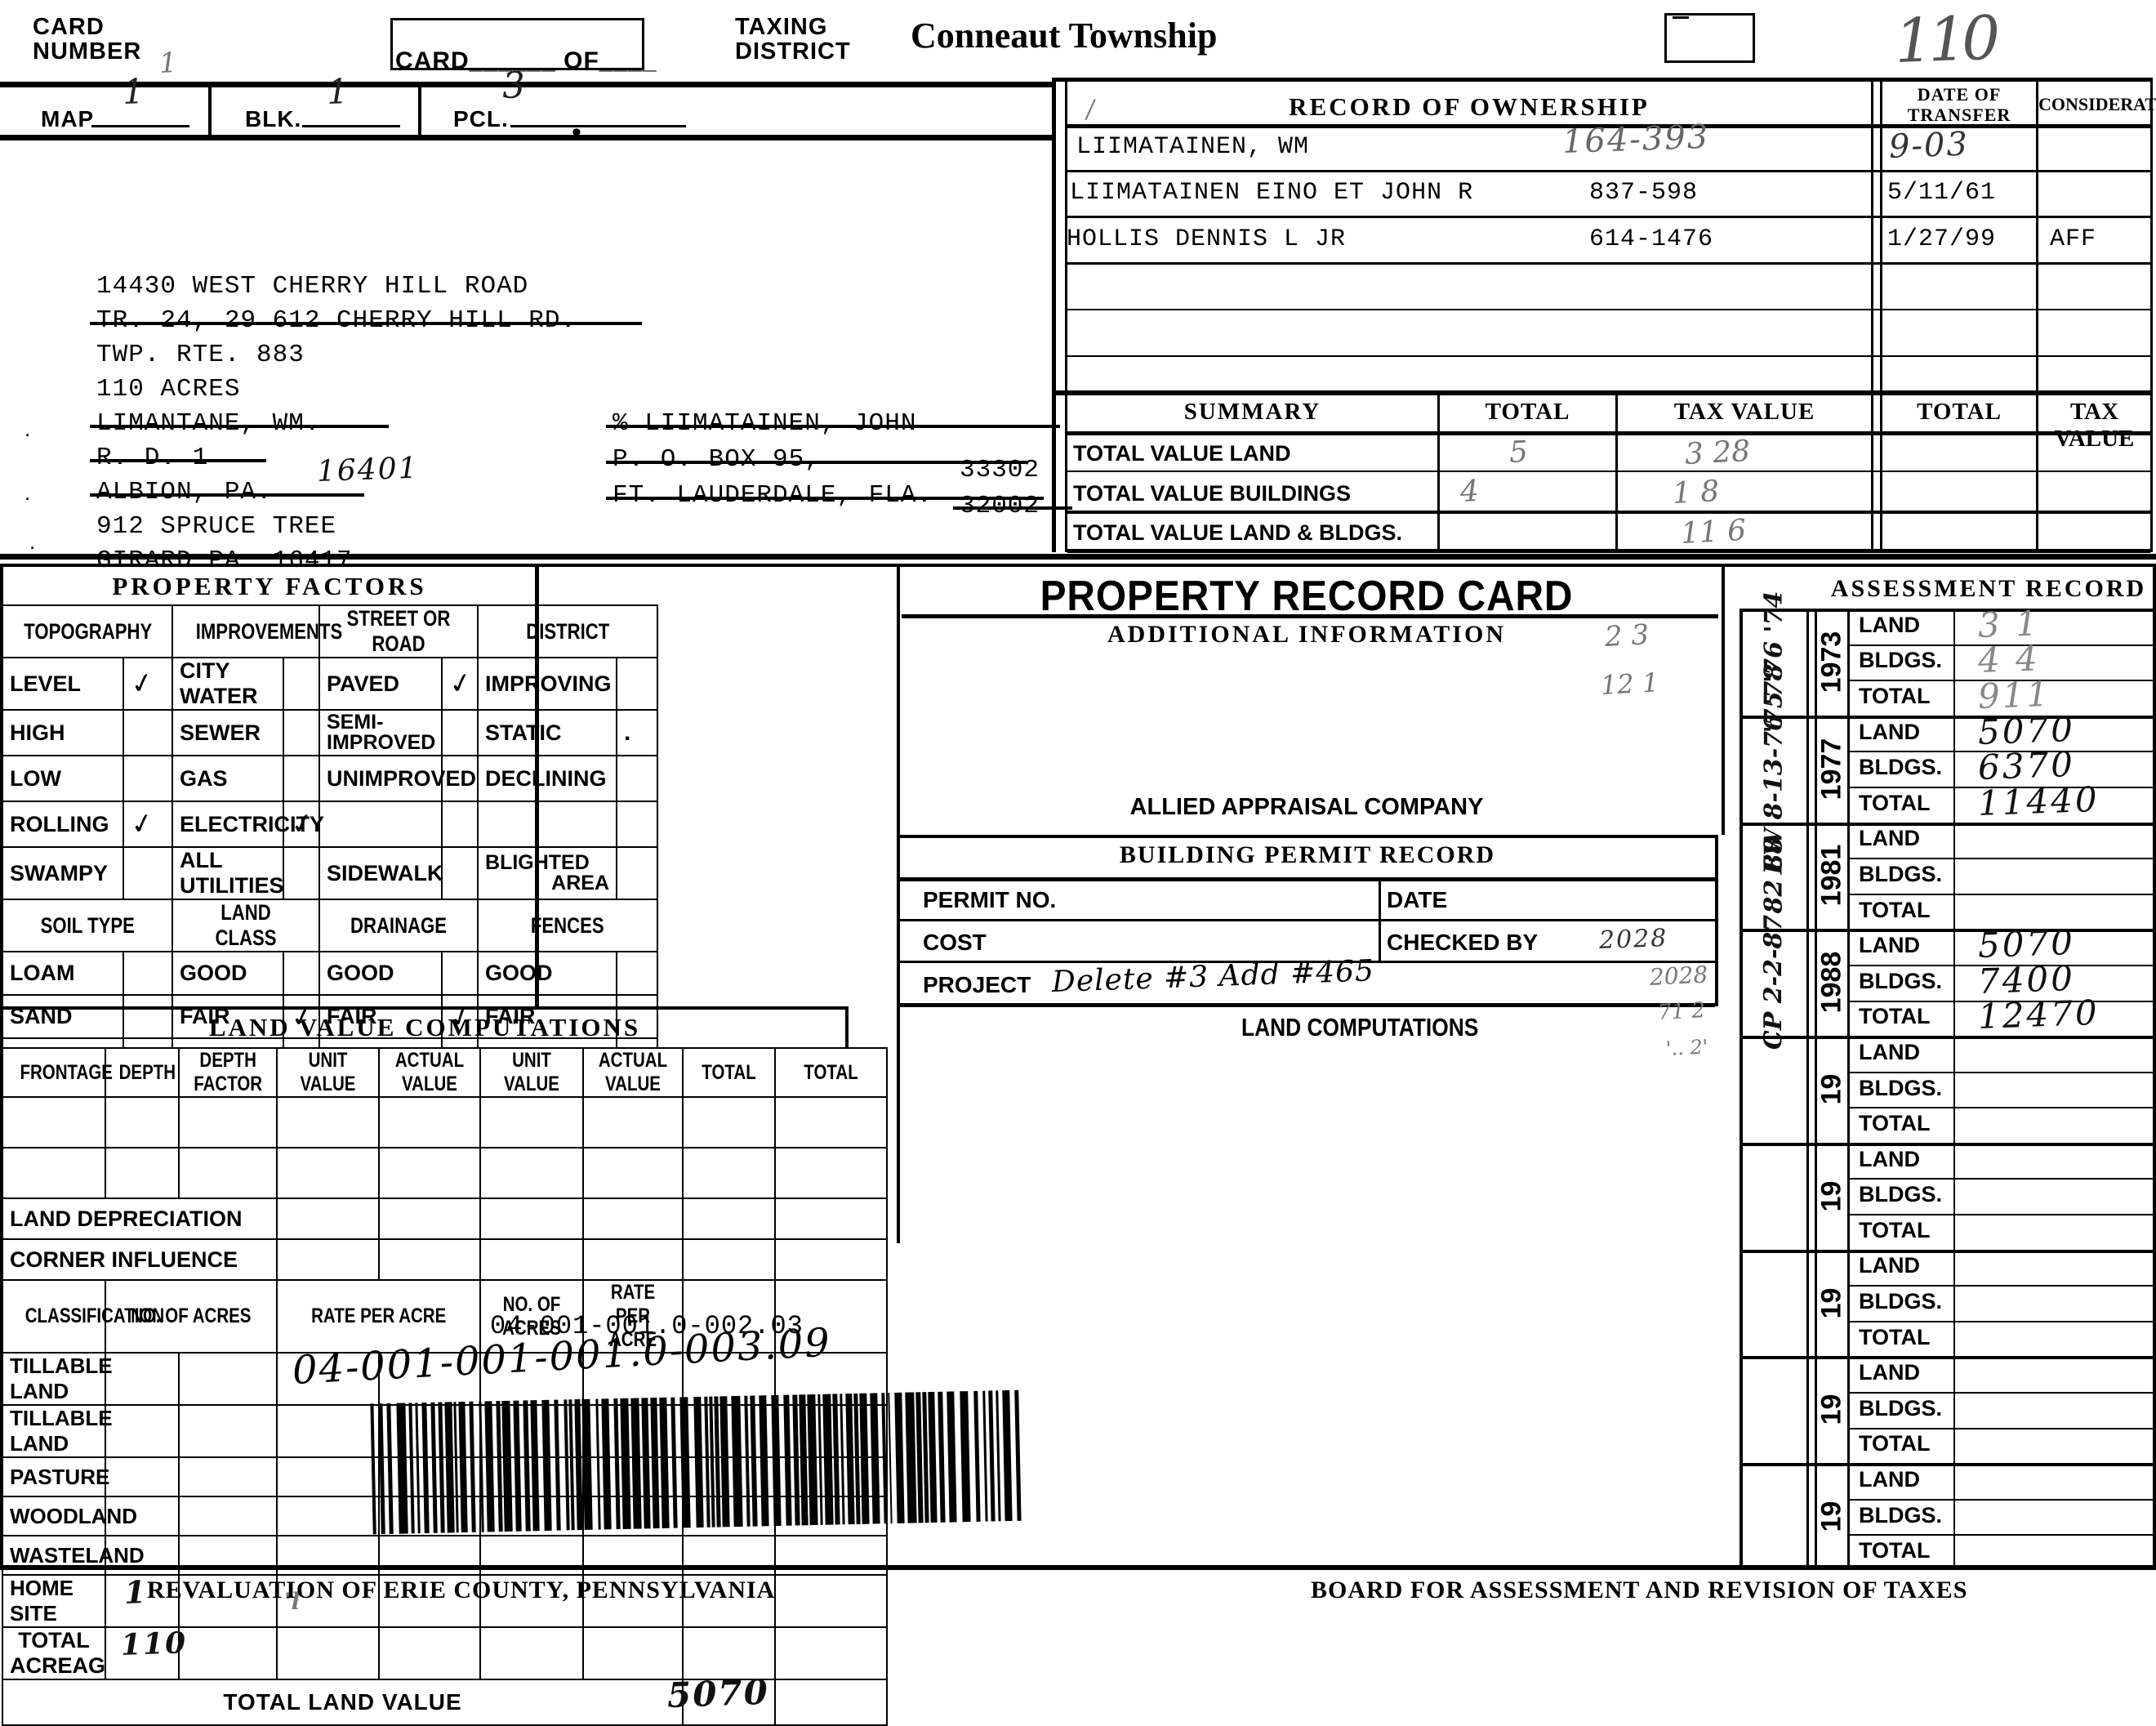  I want to click on street-semi-improved-check, so click(459, 732).